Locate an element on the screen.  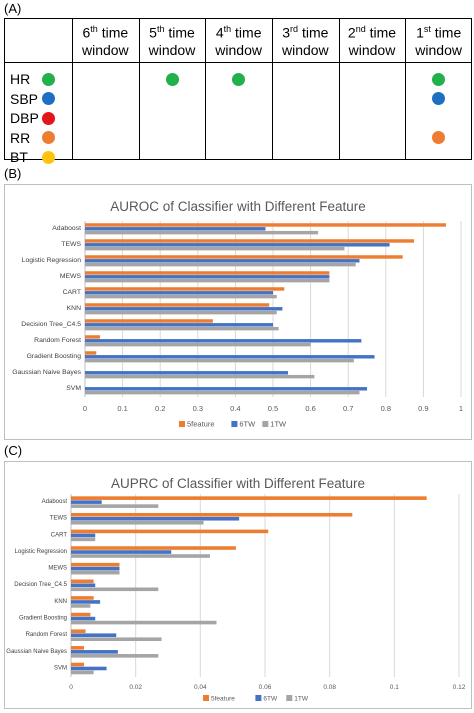
legend-label: 1TW is located at coordinates (301, 699).